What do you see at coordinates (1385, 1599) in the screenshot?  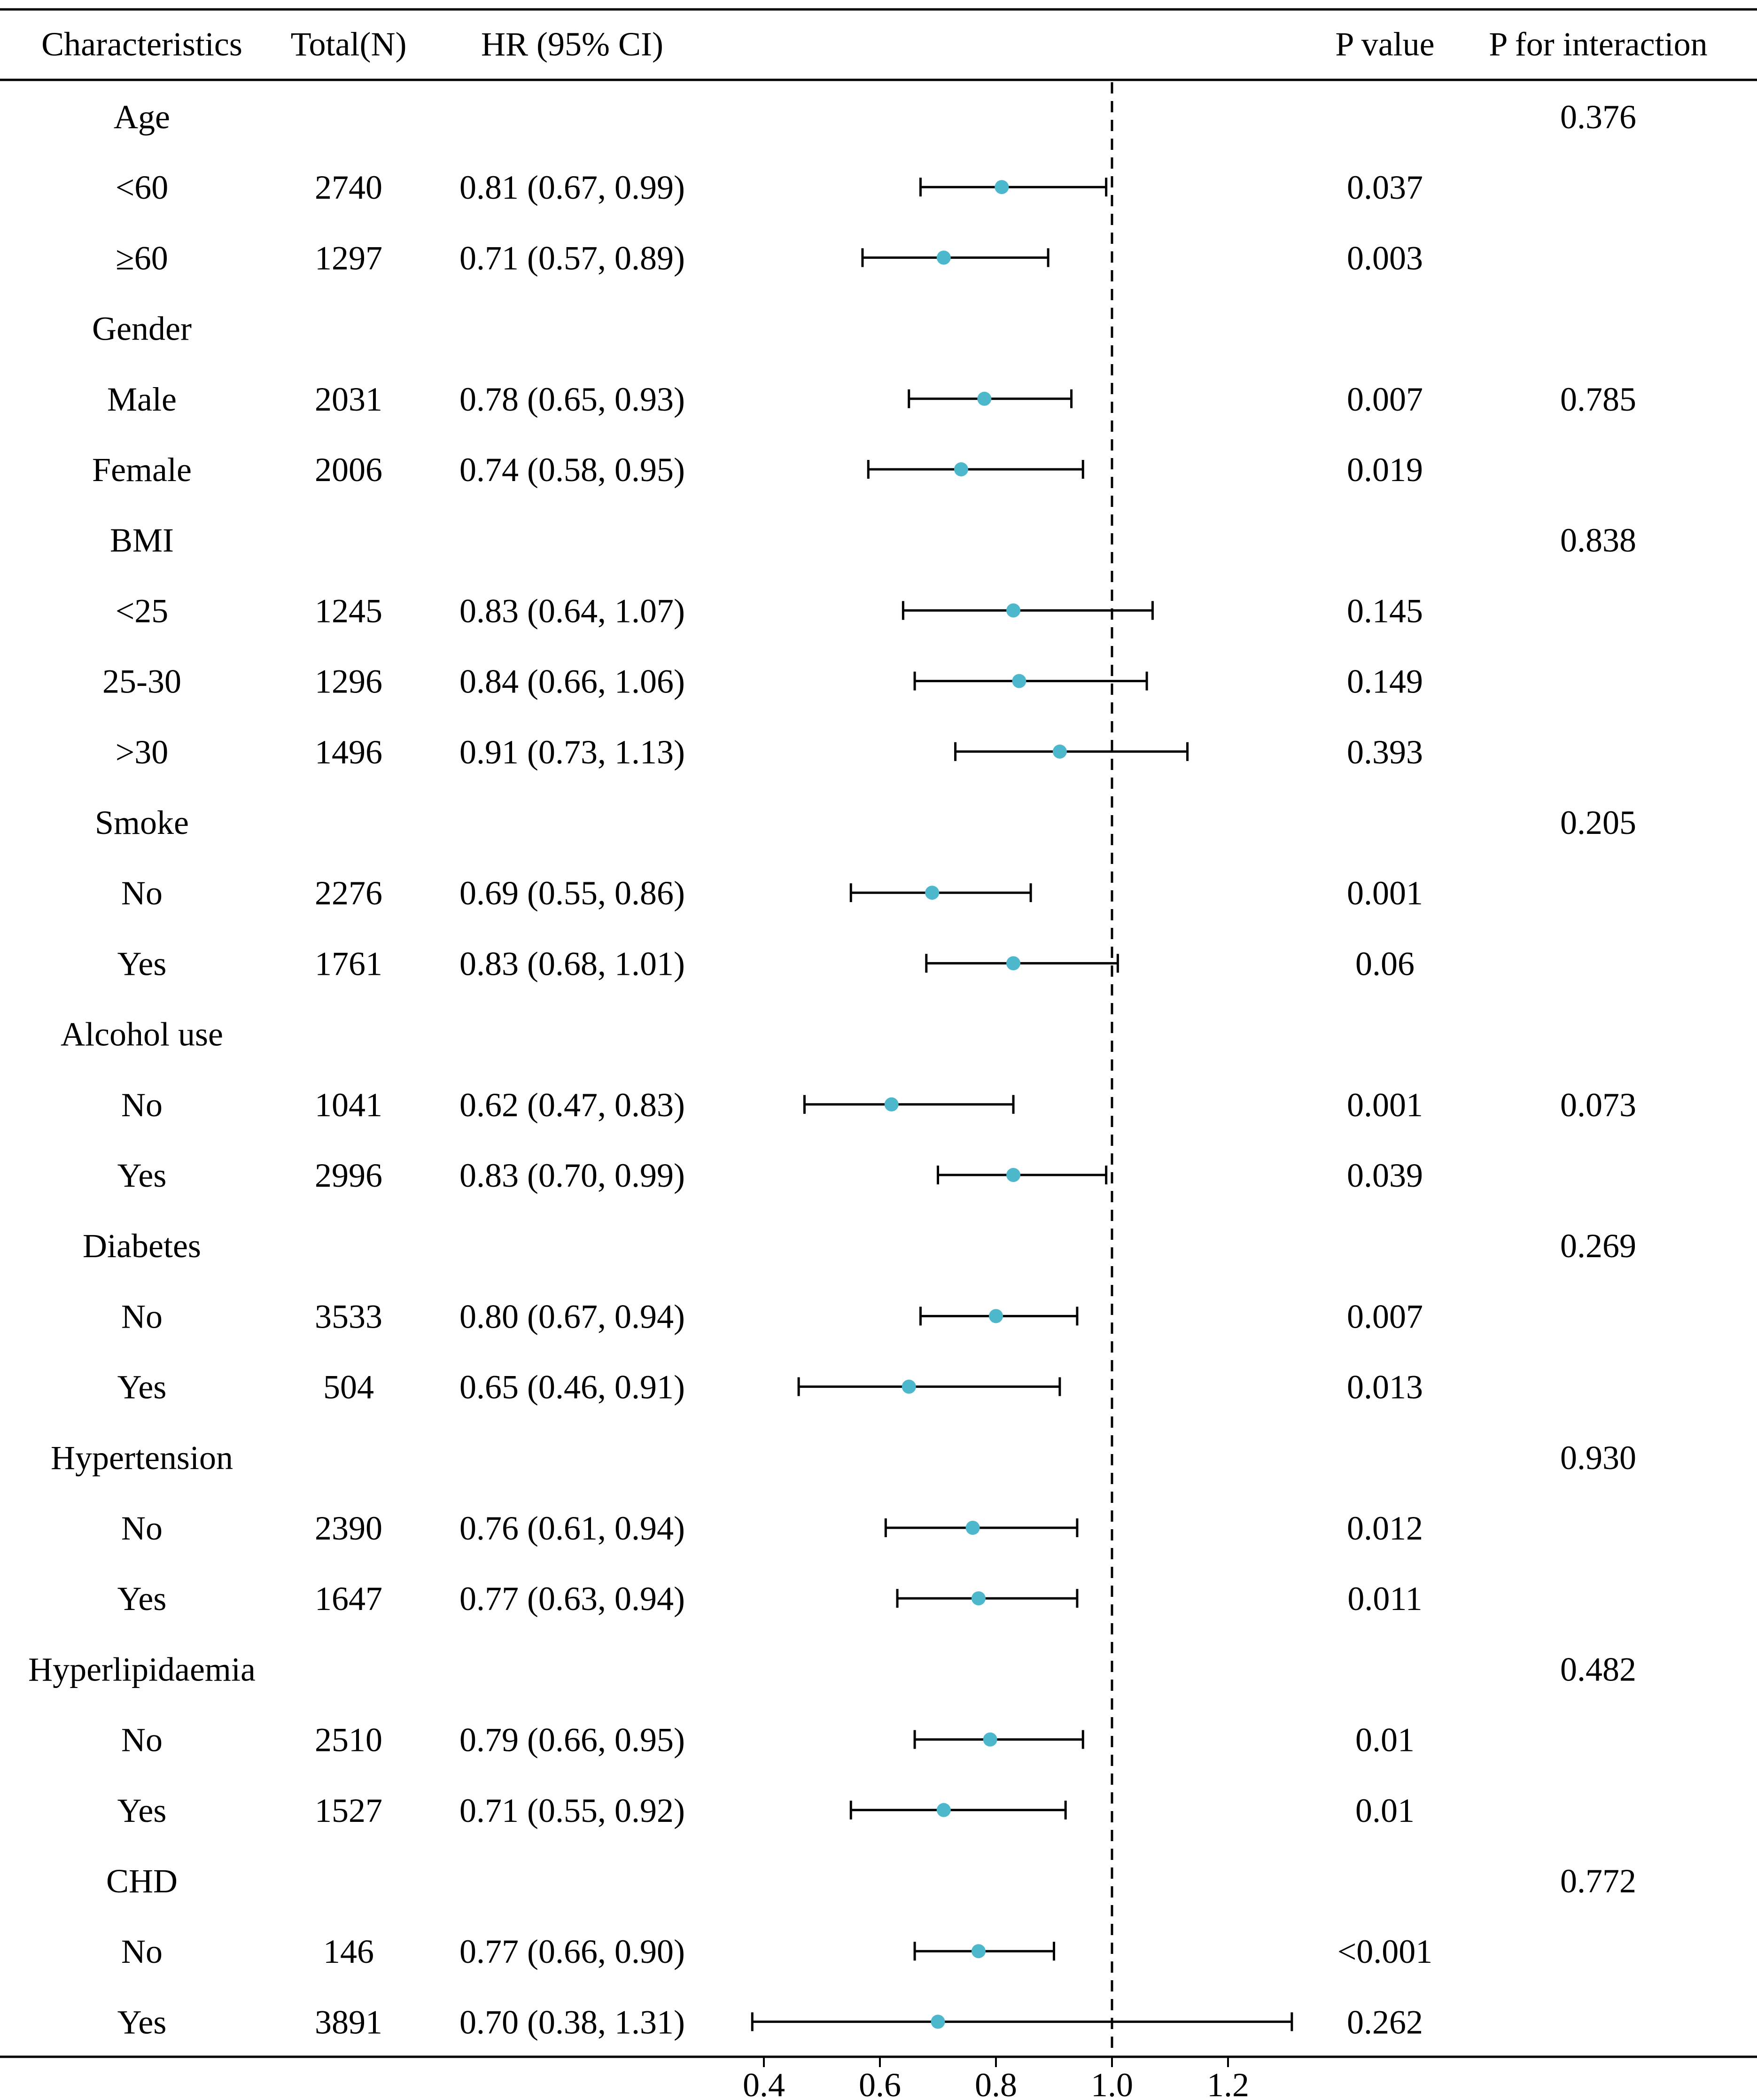 I see `p-value: 0.011` at bounding box center [1385, 1599].